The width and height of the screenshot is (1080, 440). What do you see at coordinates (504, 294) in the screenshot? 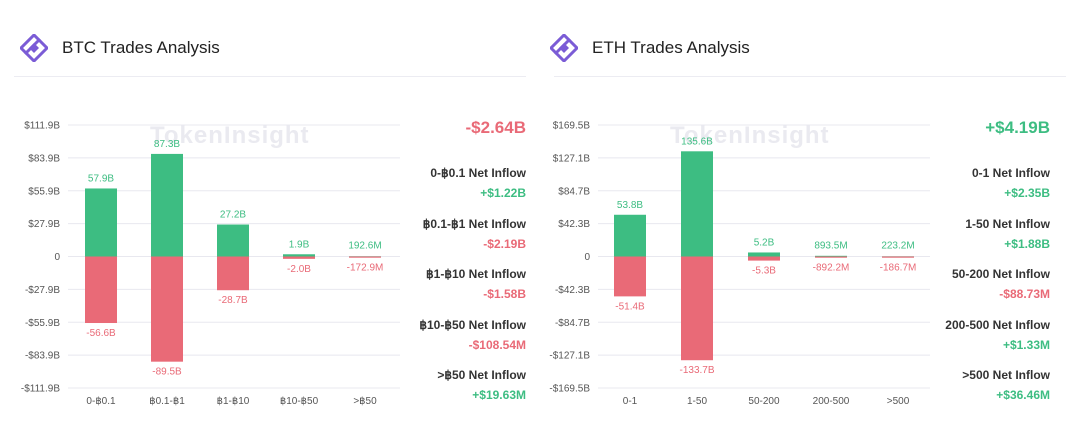
I see `inflow-value: -$1.58B` at bounding box center [504, 294].